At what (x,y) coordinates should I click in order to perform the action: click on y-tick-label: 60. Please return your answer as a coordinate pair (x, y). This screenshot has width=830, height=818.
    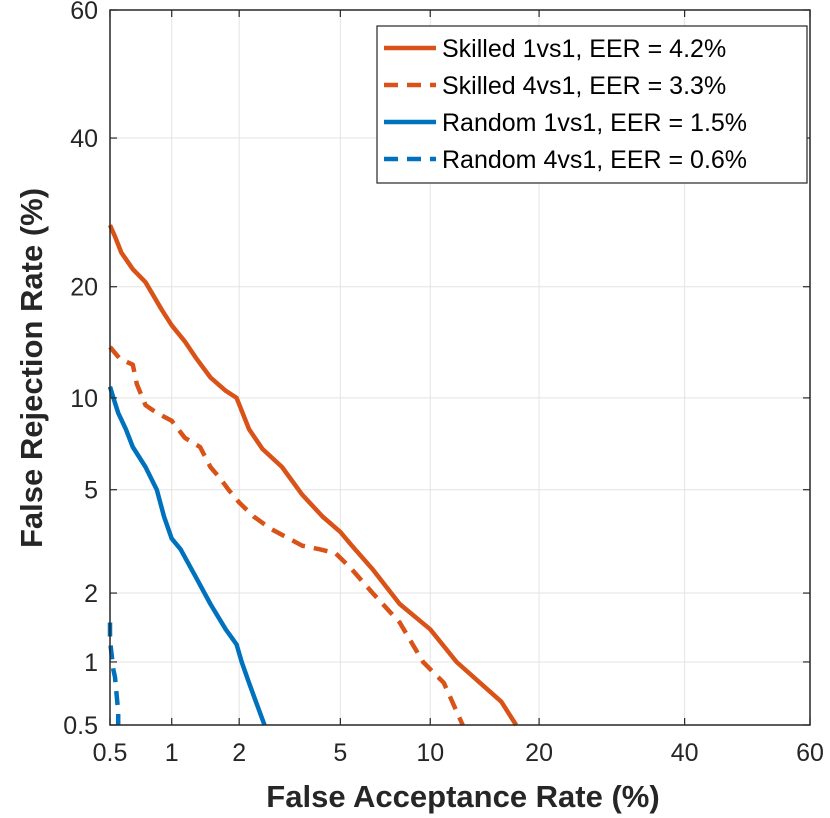
    Looking at the image, I should click on (84, 12).